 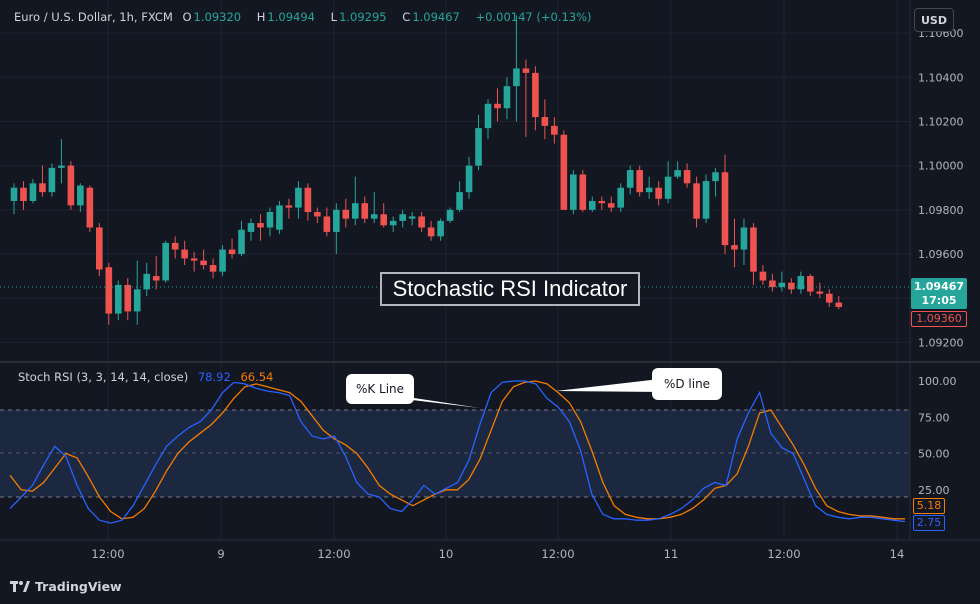 I want to click on rsi-title: Stoch RSI (3, 3, 14, 14, close), so click(x=103, y=377).